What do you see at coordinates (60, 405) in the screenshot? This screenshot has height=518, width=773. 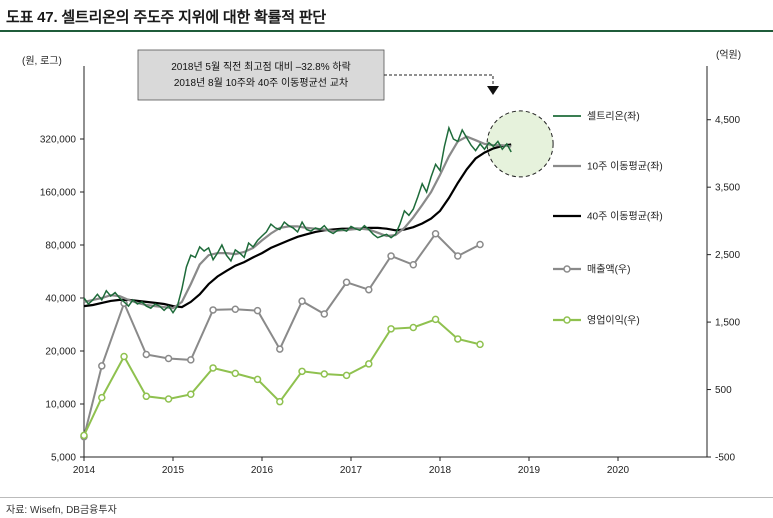 I see `left-tick-label: 10,000` at bounding box center [60, 405].